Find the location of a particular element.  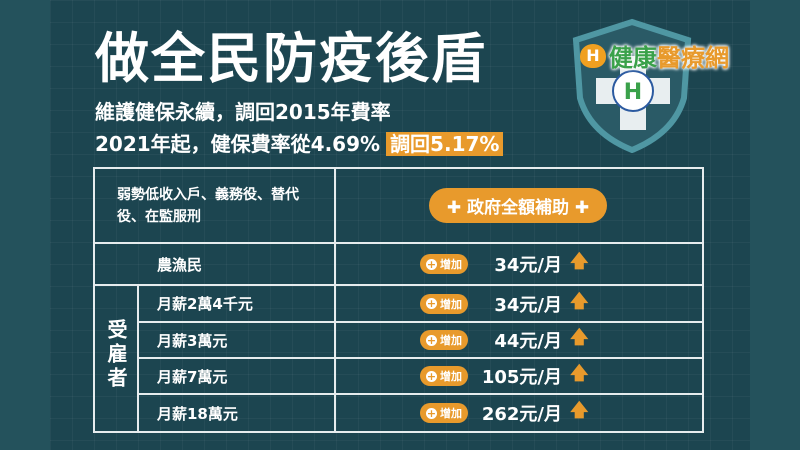

salary-label: 月薪2萬4千元 is located at coordinates (236, 303).